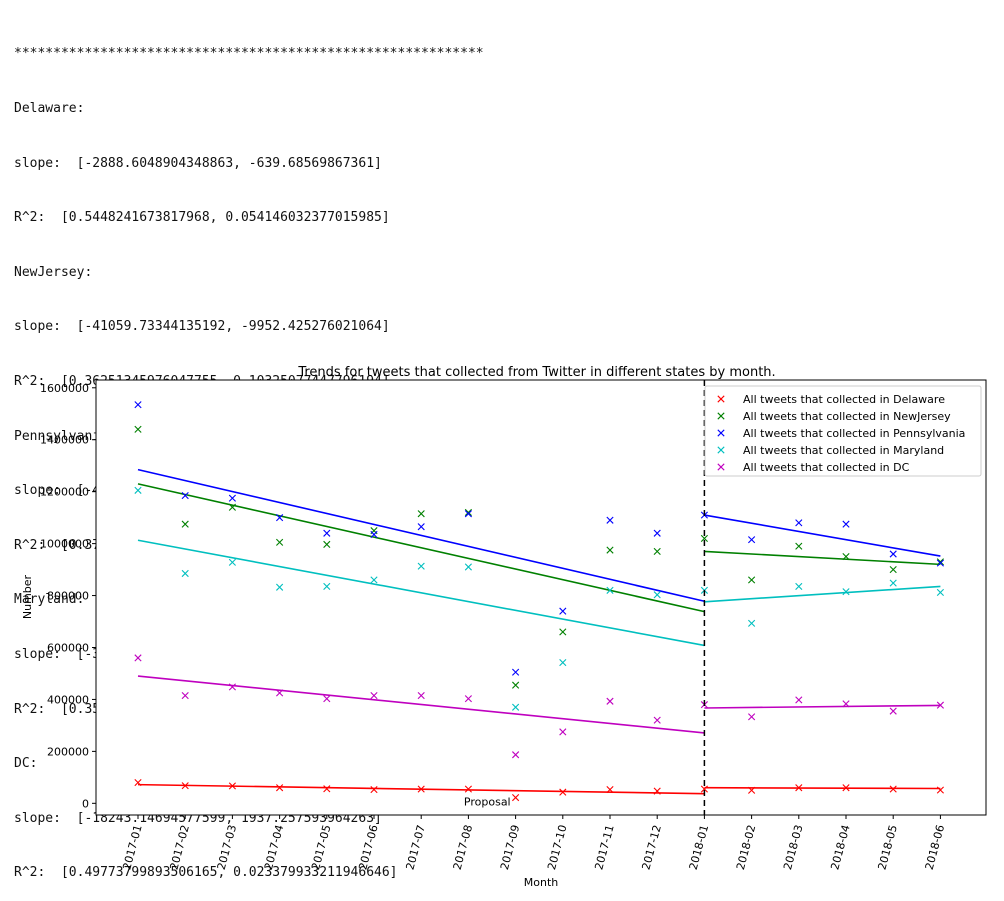 The image size is (1004, 901). I want to click on y-tick-label: 1600000, so click(64, 388).